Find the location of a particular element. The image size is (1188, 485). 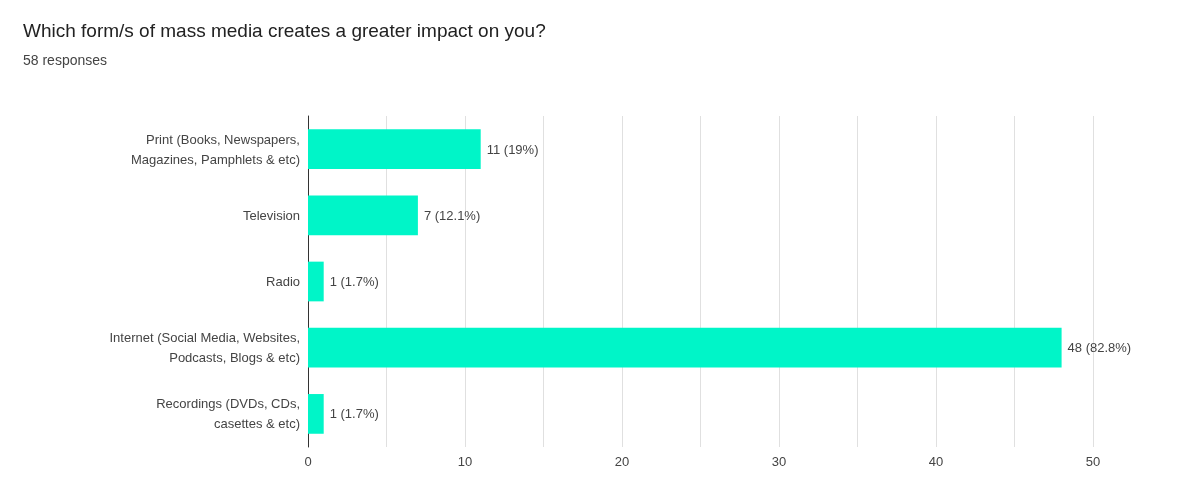

y-tick-label: Television is located at coordinates (271, 215).